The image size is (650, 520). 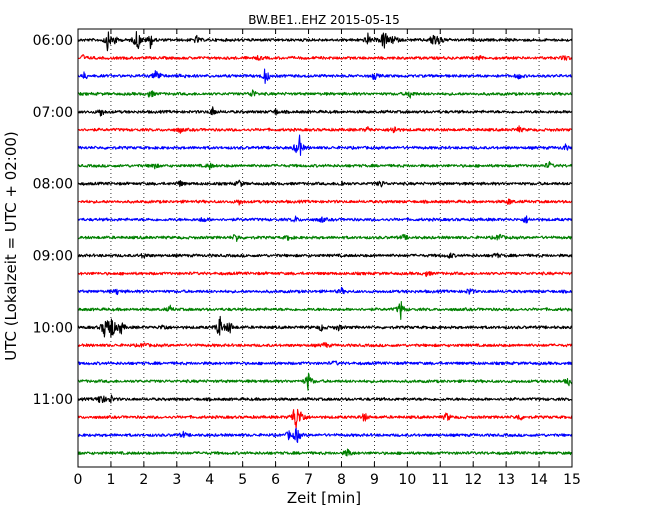 What do you see at coordinates (275, 480) in the screenshot?
I see `x-tick-label: 6` at bounding box center [275, 480].